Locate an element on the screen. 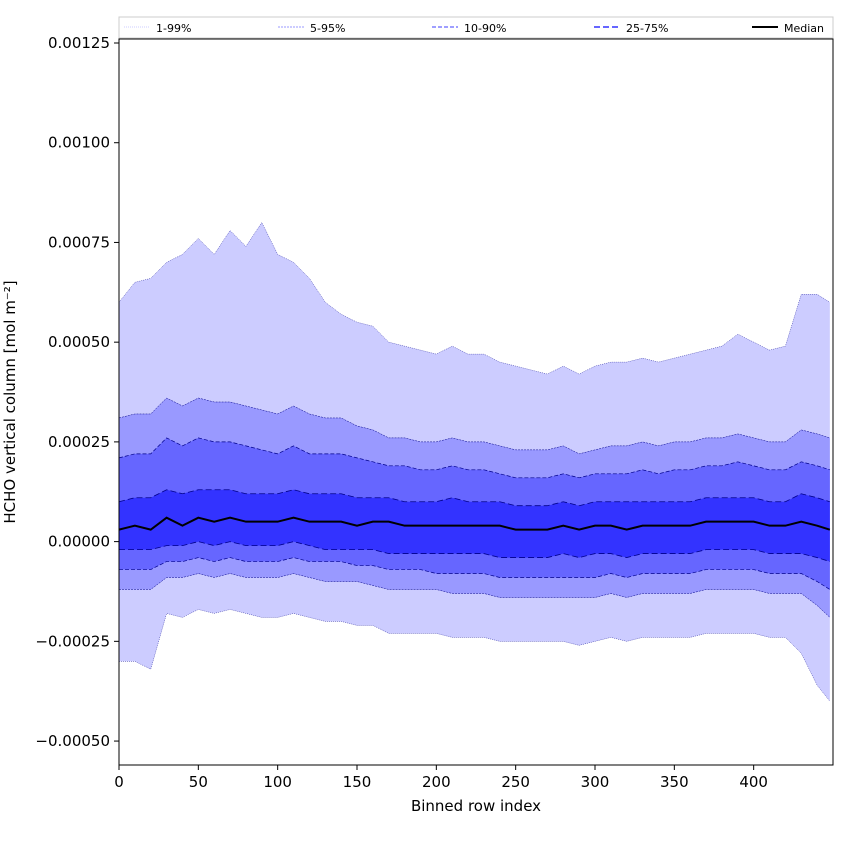 This screenshot has height=850, width=850. band-5-95pct-lower-line is located at coordinates (475, 595).